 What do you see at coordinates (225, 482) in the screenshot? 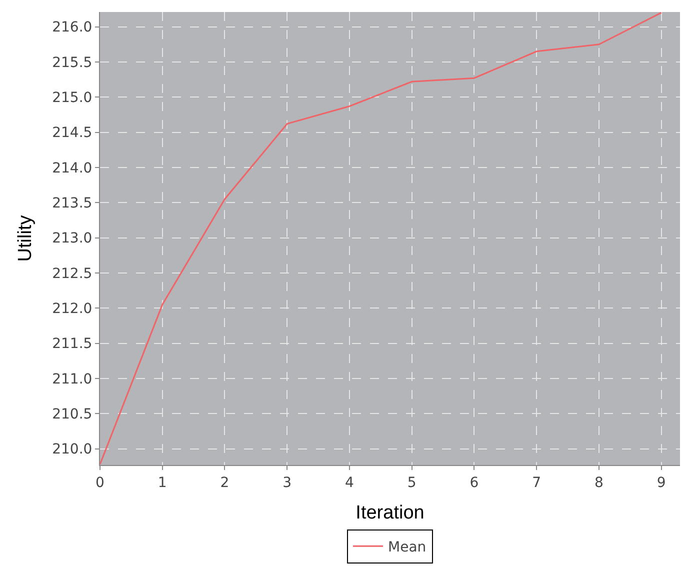
I see `x-tick-label: 2` at bounding box center [225, 482].